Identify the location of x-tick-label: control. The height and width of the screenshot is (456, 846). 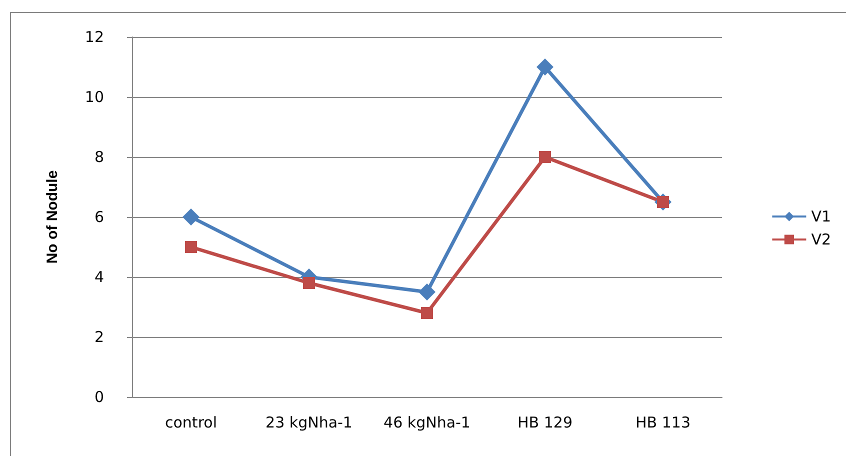
(191, 423).